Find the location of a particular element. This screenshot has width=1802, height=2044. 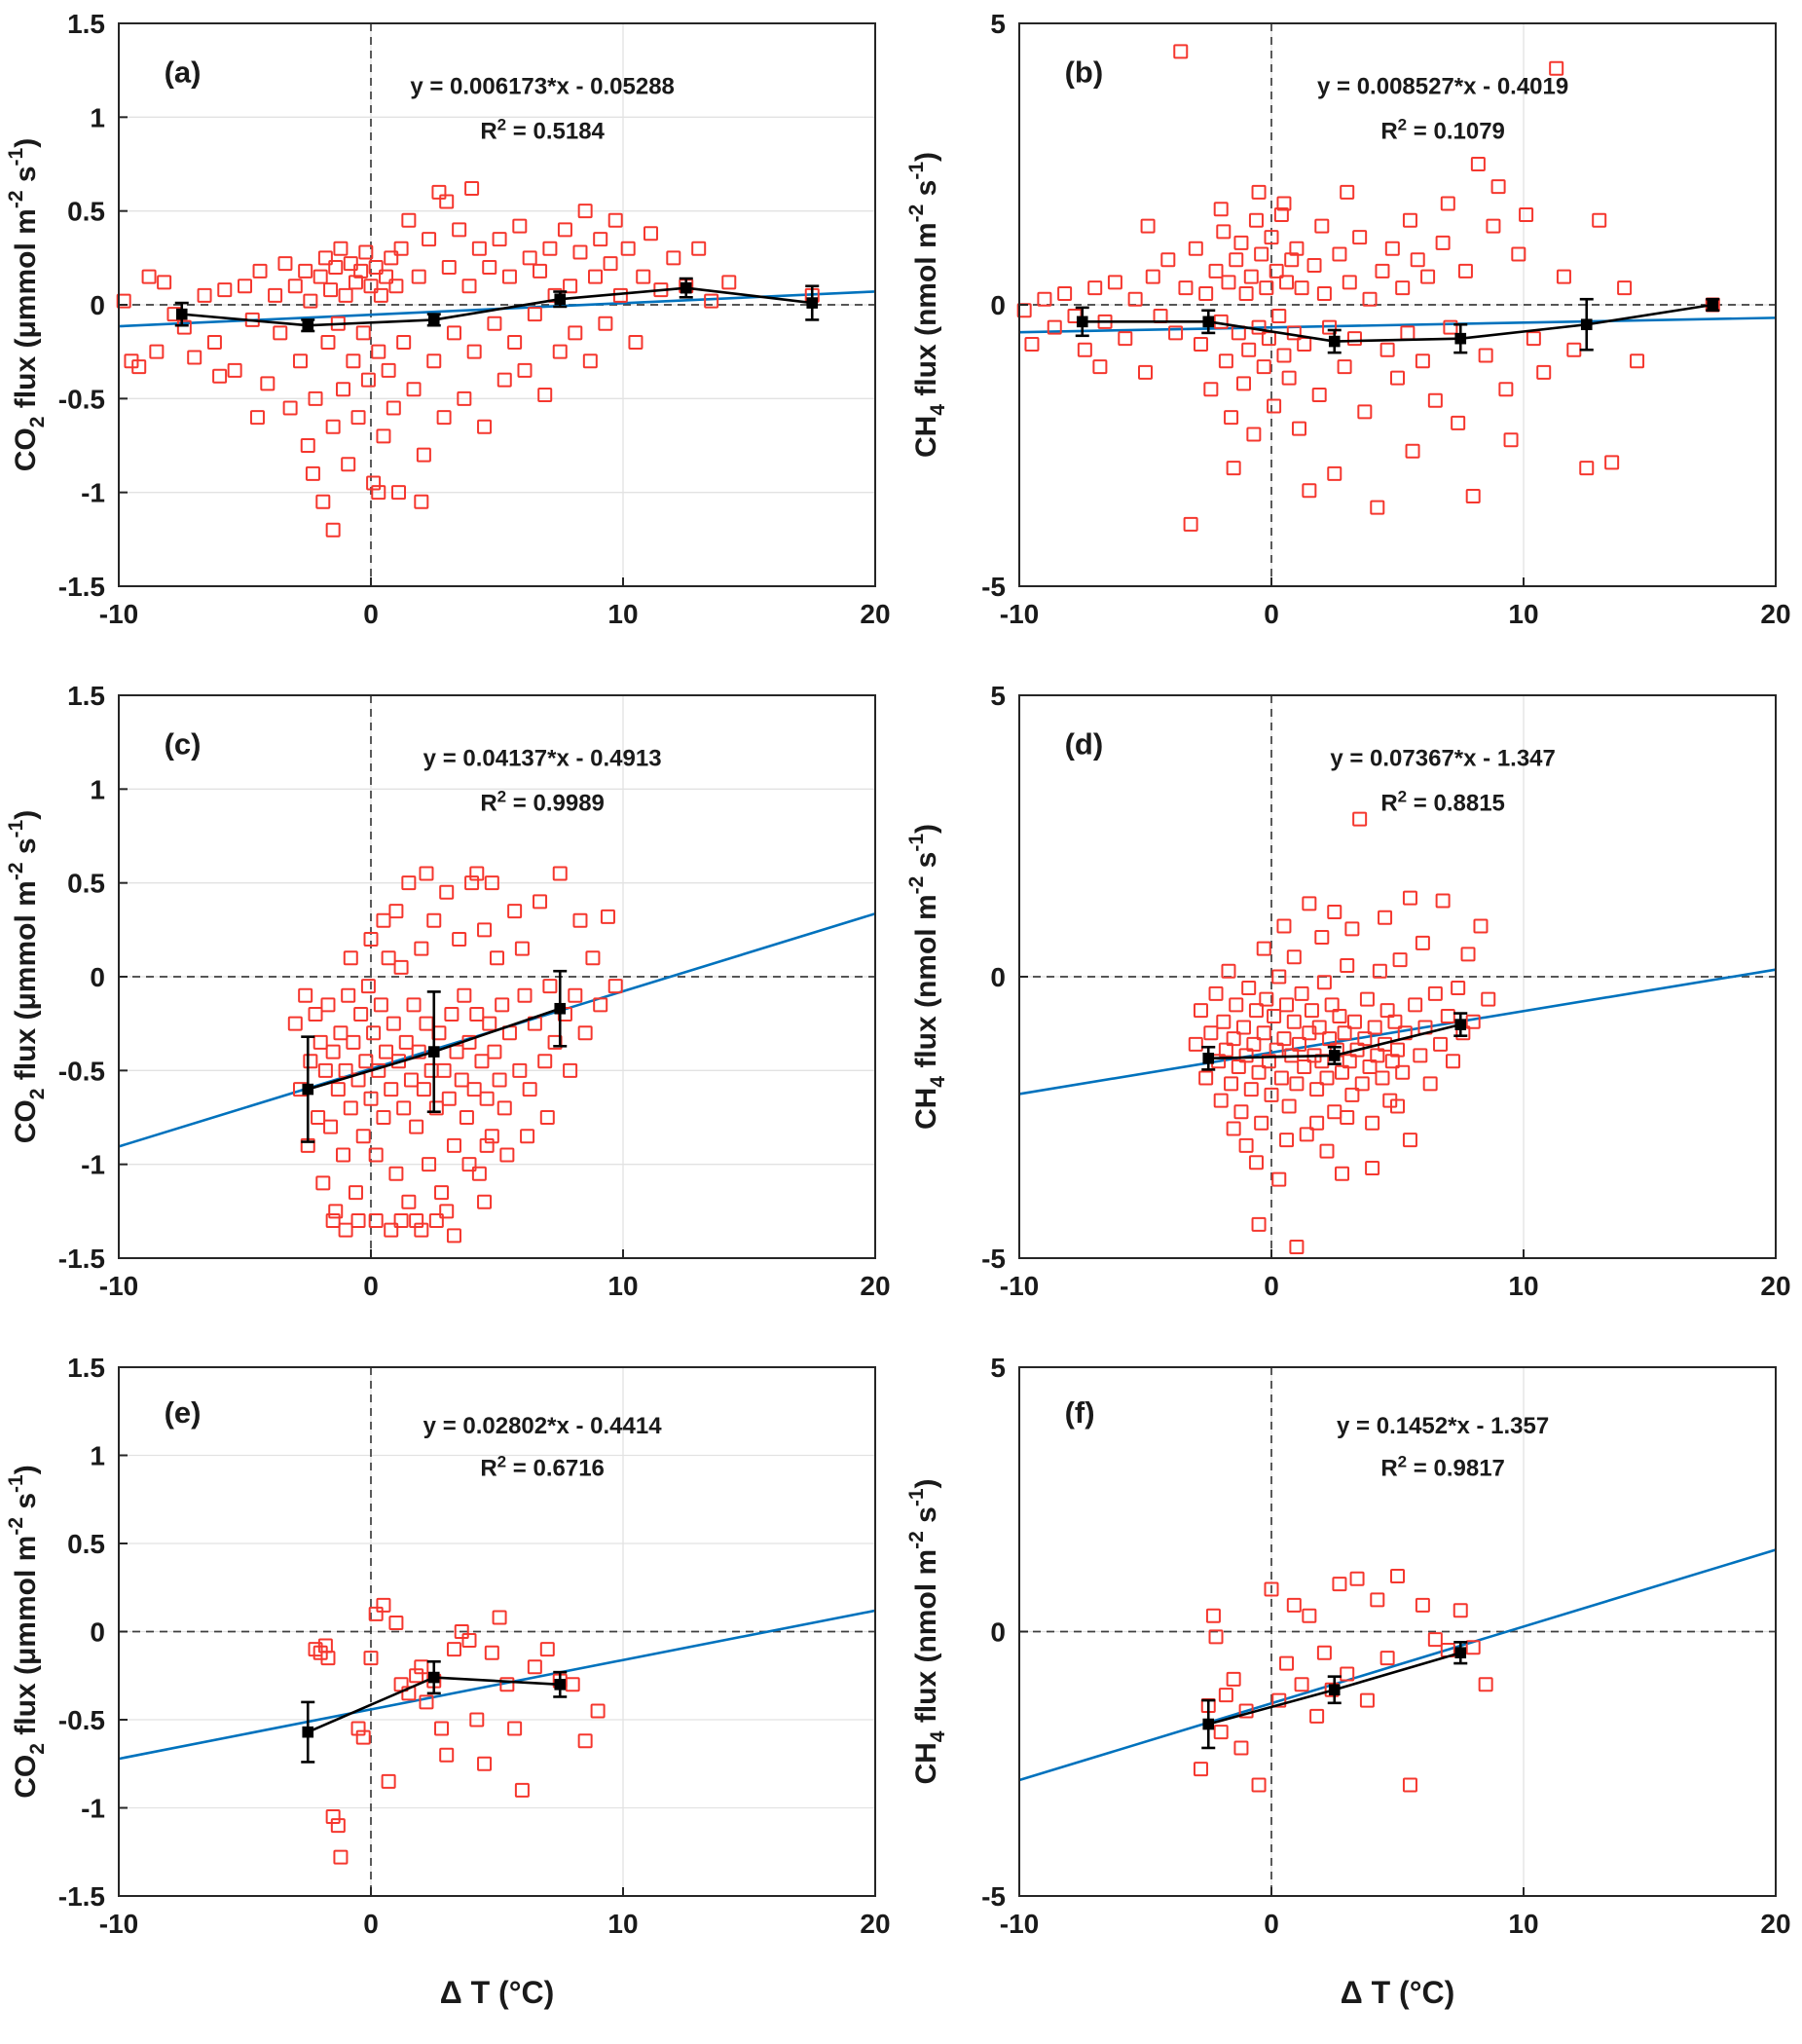

r-squared-text: R2 = 0.8815 is located at coordinates (1443, 801).